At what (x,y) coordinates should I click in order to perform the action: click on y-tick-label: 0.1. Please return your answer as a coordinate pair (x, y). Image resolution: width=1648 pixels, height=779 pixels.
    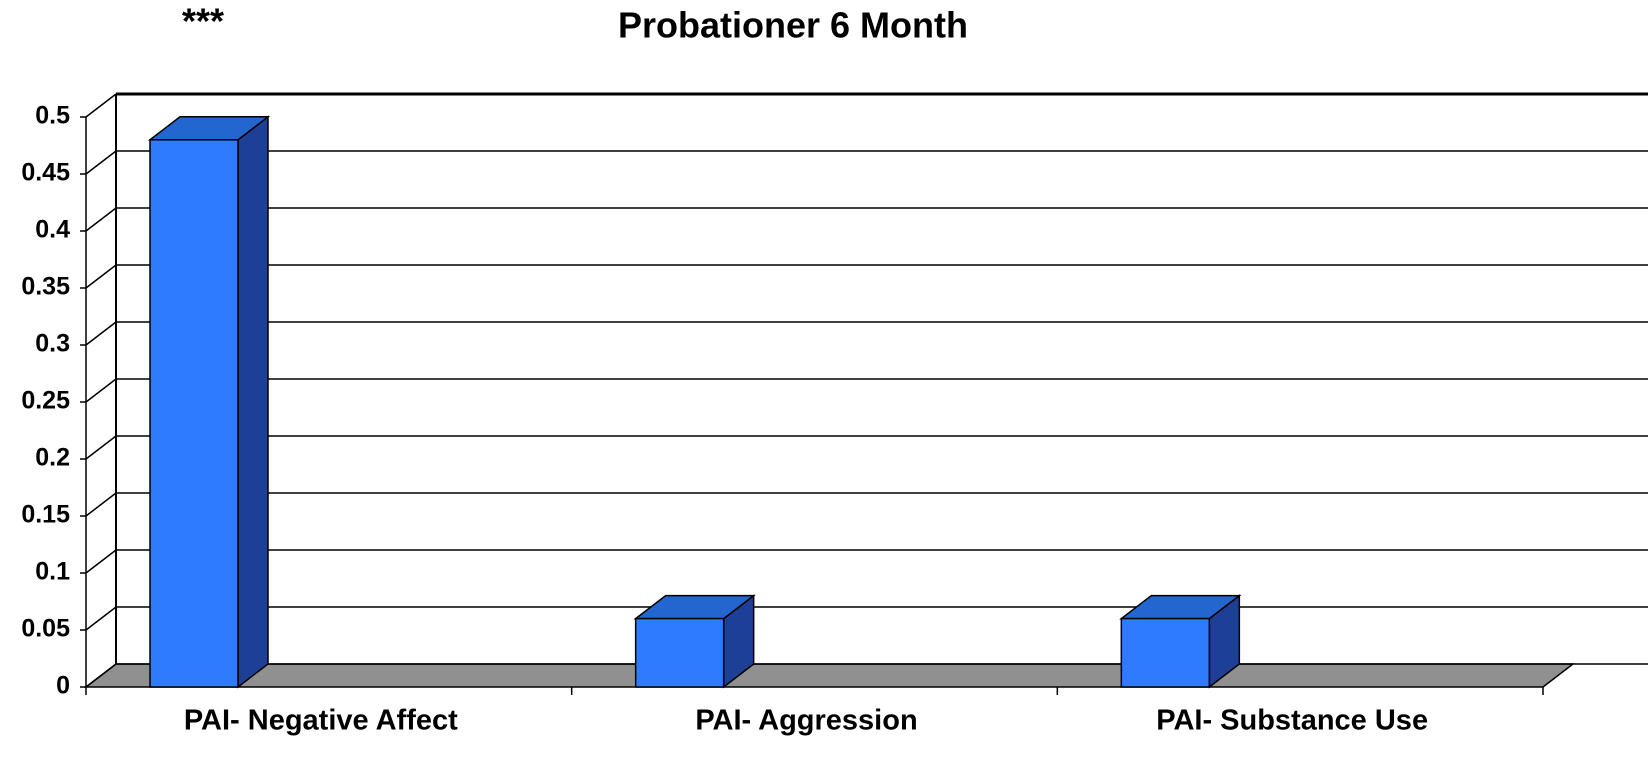
    Looking at the image, I should click on (52, 572).